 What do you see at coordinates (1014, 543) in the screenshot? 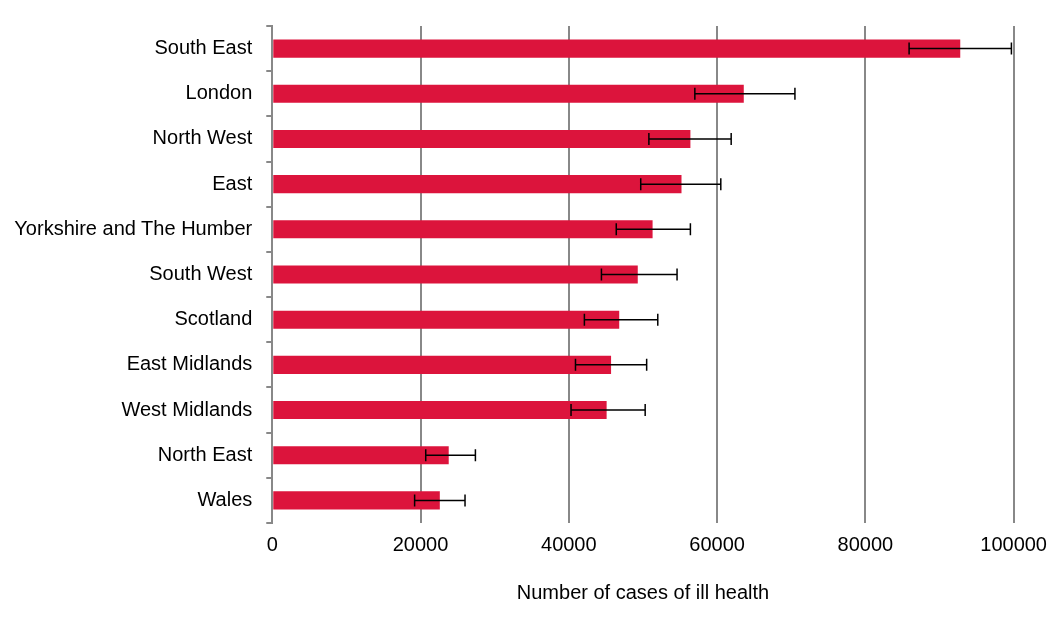
I see `x-tick-label: 100000` at bounding box center [1014, 543].